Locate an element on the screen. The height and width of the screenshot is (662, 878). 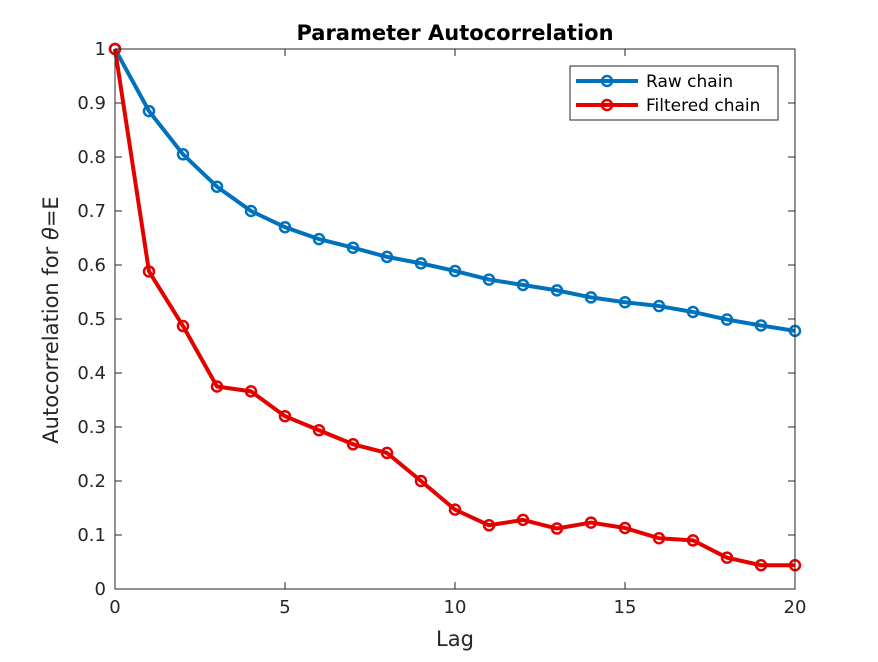
y-tick-label-1: 0.1 is located at coordinates (91, 535).